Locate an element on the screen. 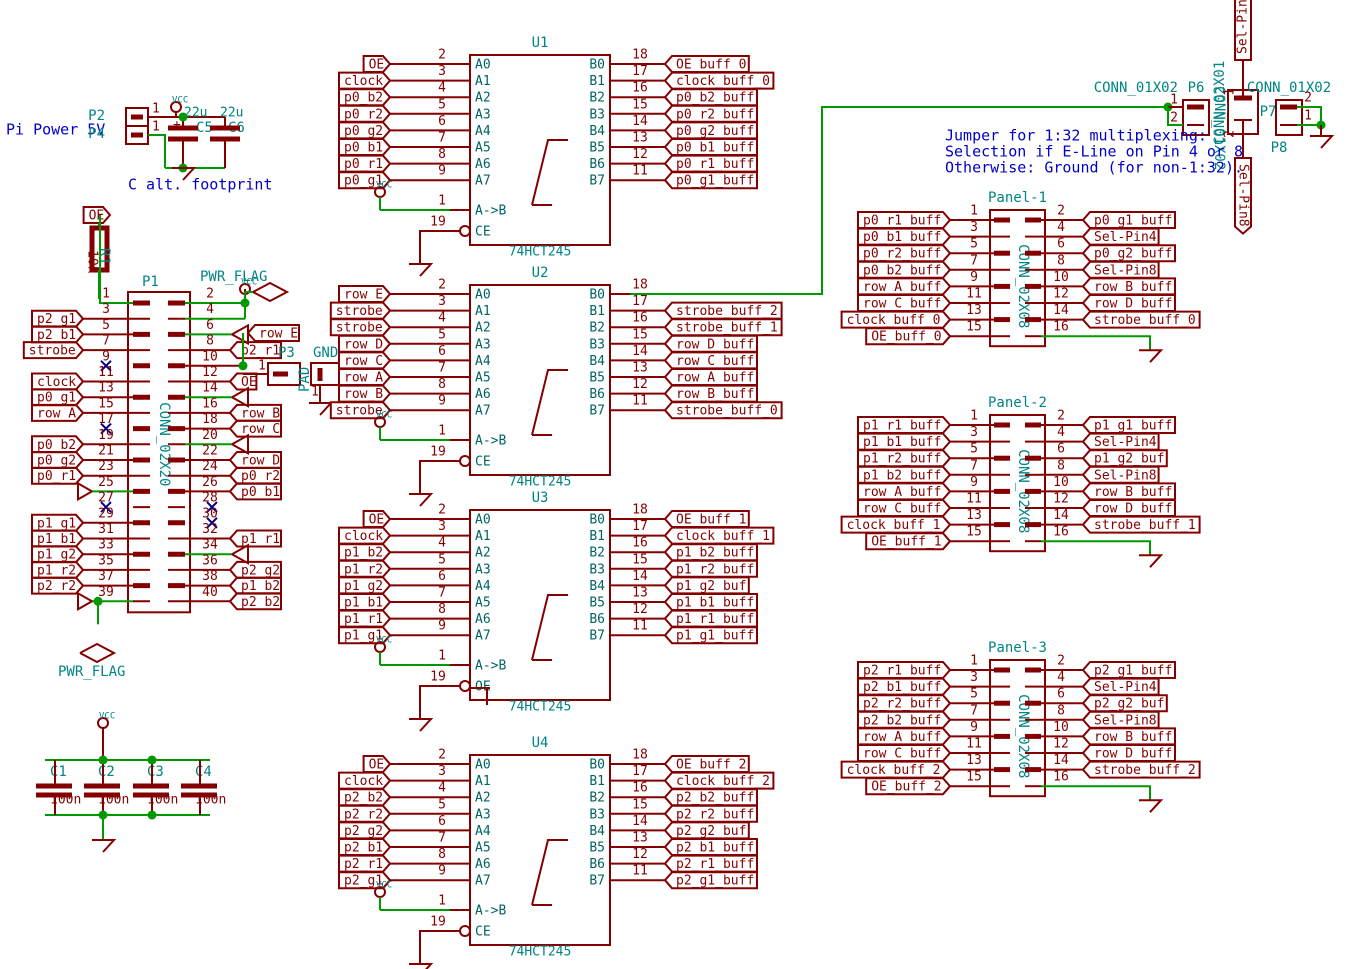 The image size is (1354, 969). net-label-p1-19: p0_b2 is located at coordinates (58, 444).